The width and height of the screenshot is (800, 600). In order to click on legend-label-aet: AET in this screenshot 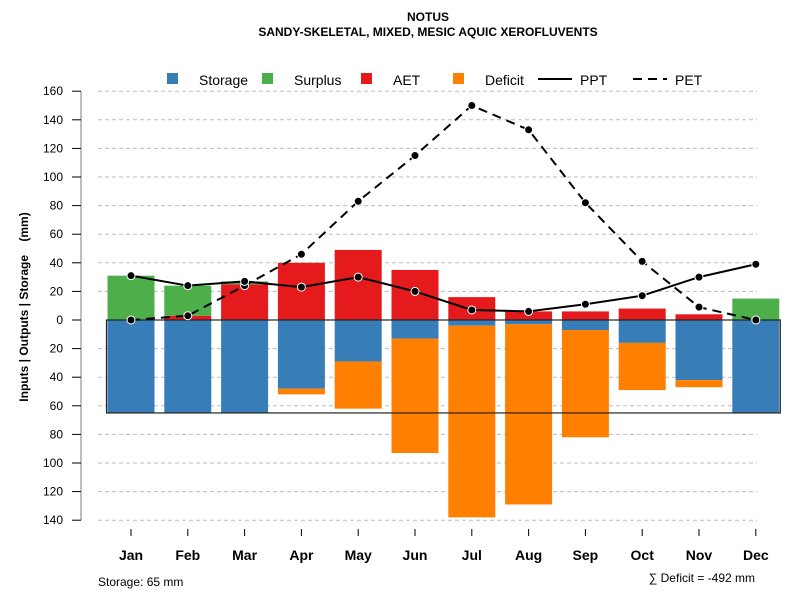, I will do `click(407, 80)`.